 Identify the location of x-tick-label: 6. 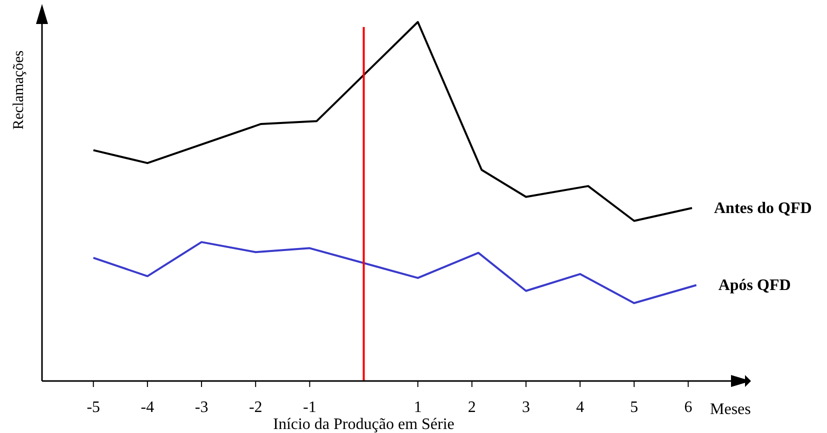
(688, 407).